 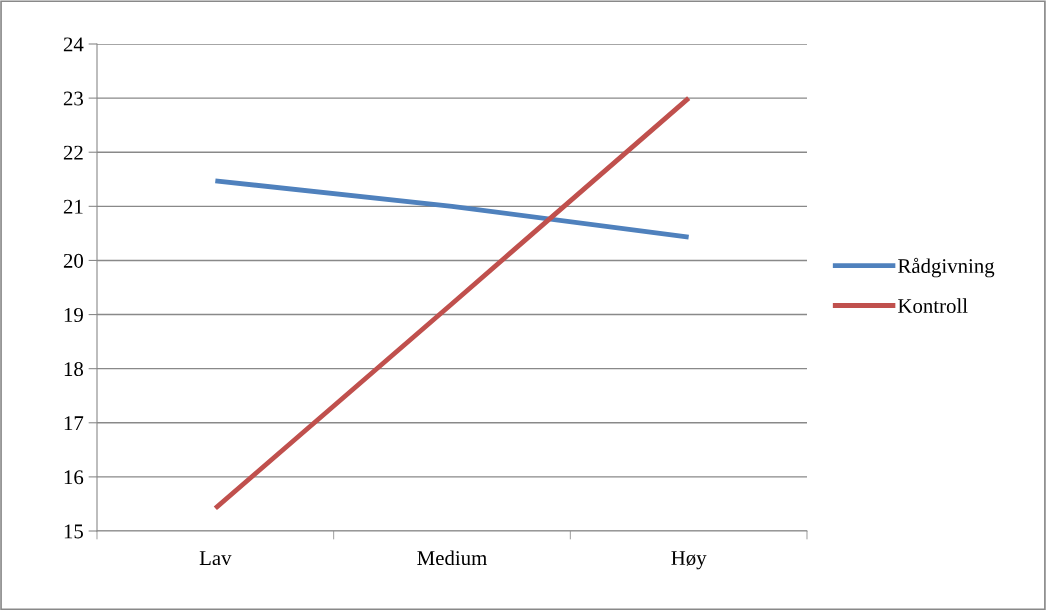 I want to click on legend-label: Kontroll, so click(x=933, y=305).